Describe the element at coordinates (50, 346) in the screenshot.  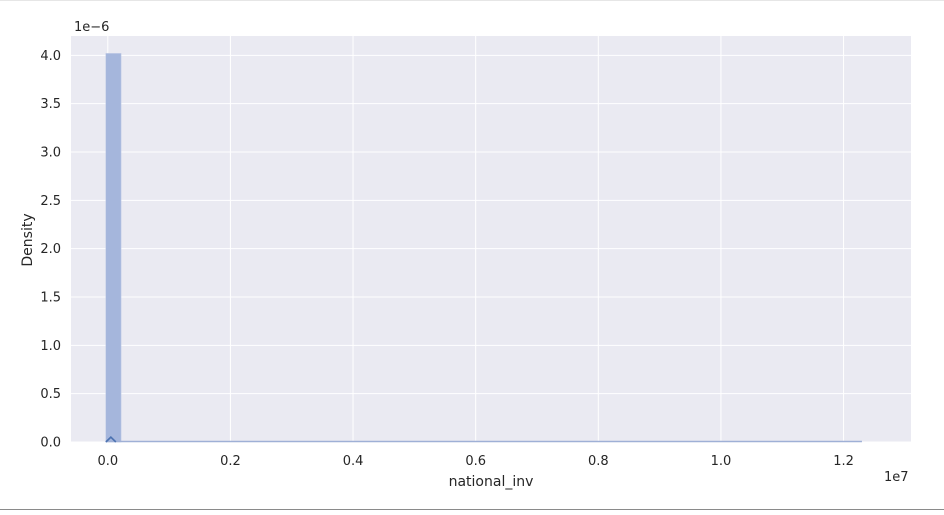
I see `y-tick-label: 1.0` at that location.